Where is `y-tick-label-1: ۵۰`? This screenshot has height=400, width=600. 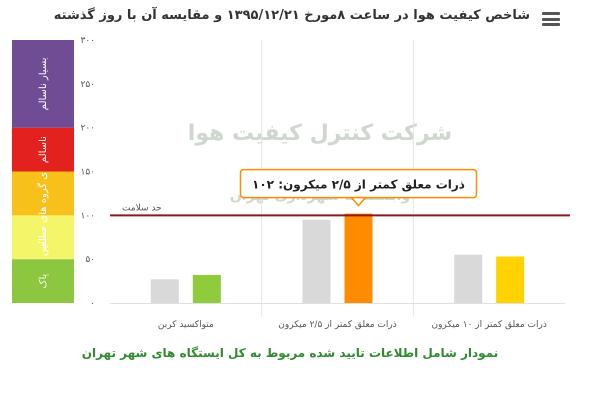 y-tick-label-1: ۵۰ is located at coordinates (90, 260).